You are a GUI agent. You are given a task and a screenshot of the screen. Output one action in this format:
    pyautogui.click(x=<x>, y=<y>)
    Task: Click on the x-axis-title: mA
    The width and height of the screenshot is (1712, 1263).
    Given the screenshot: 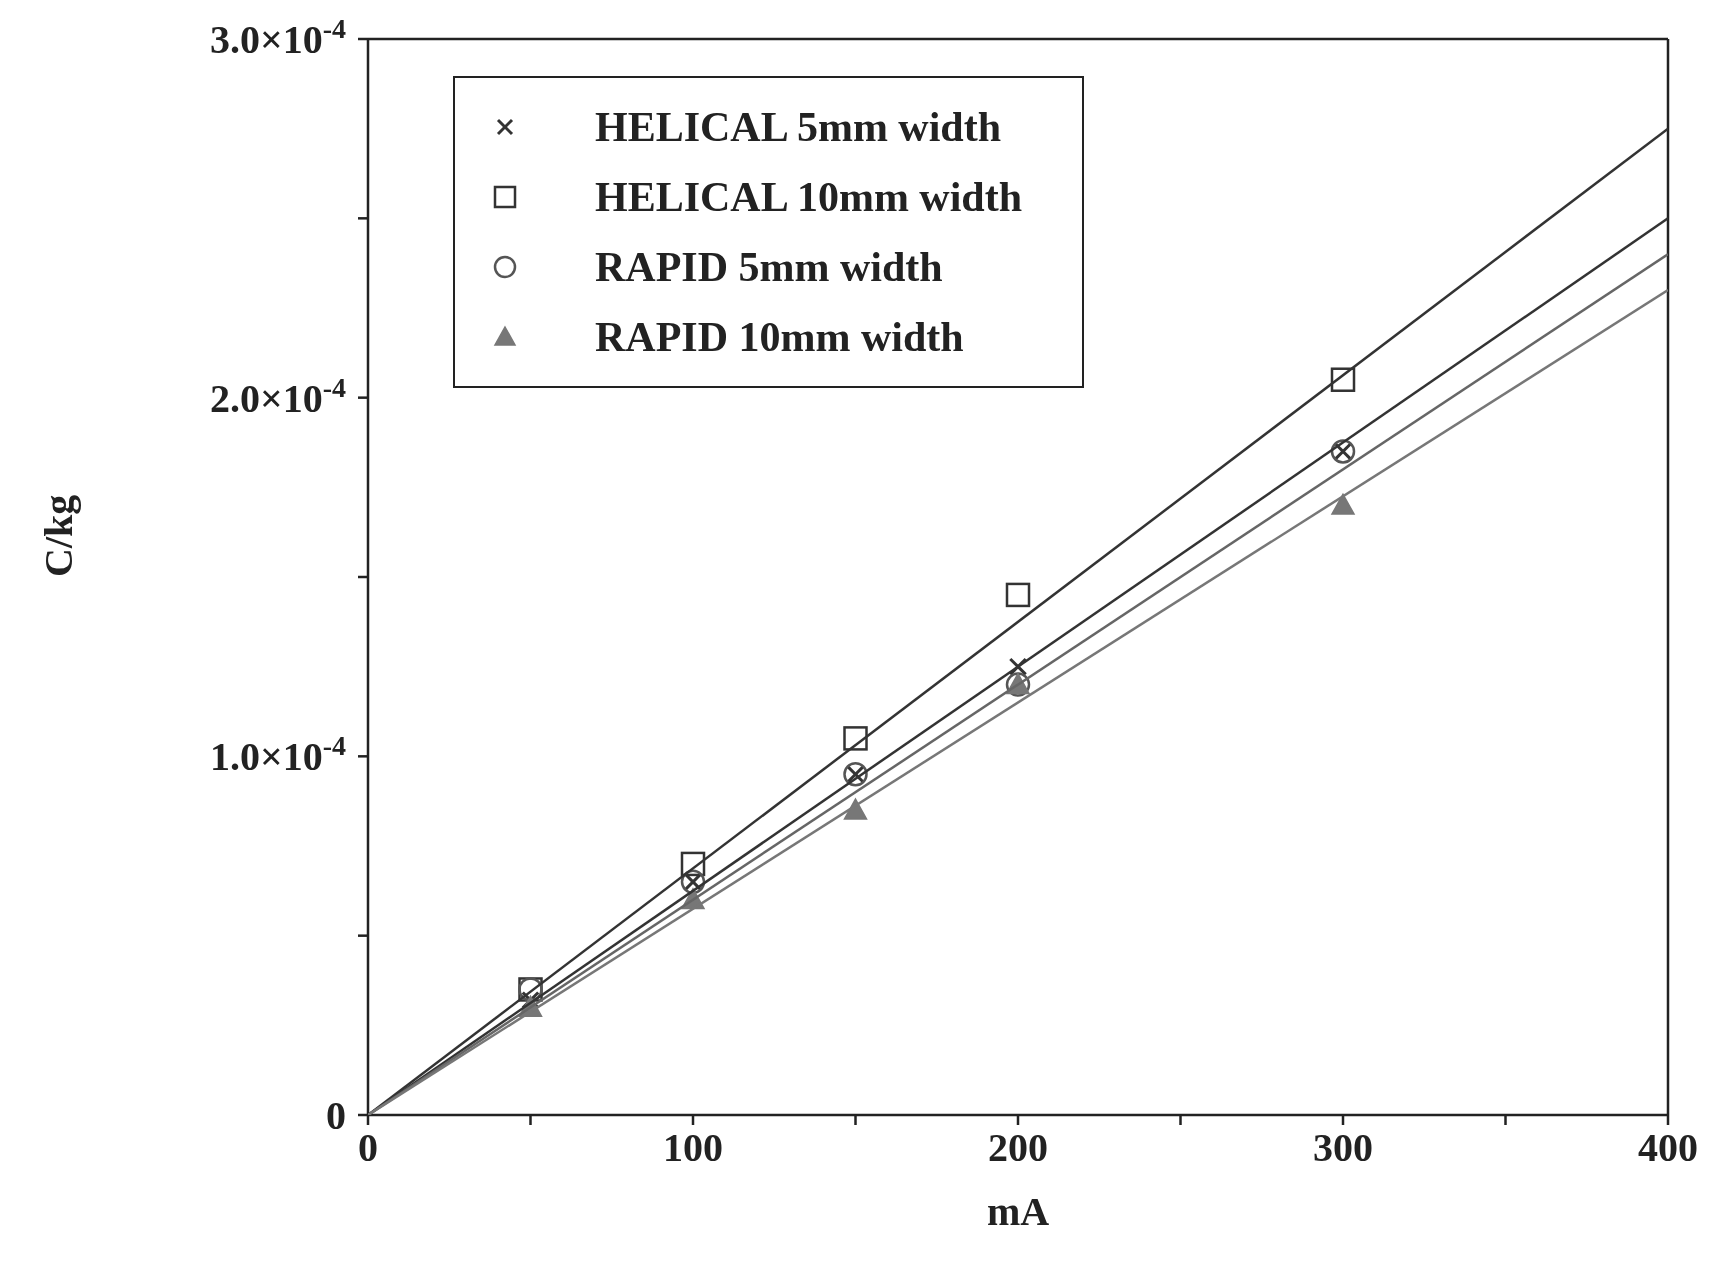 What is the action you would take?
    pyautogui.click(x=1018, y=1211)
    